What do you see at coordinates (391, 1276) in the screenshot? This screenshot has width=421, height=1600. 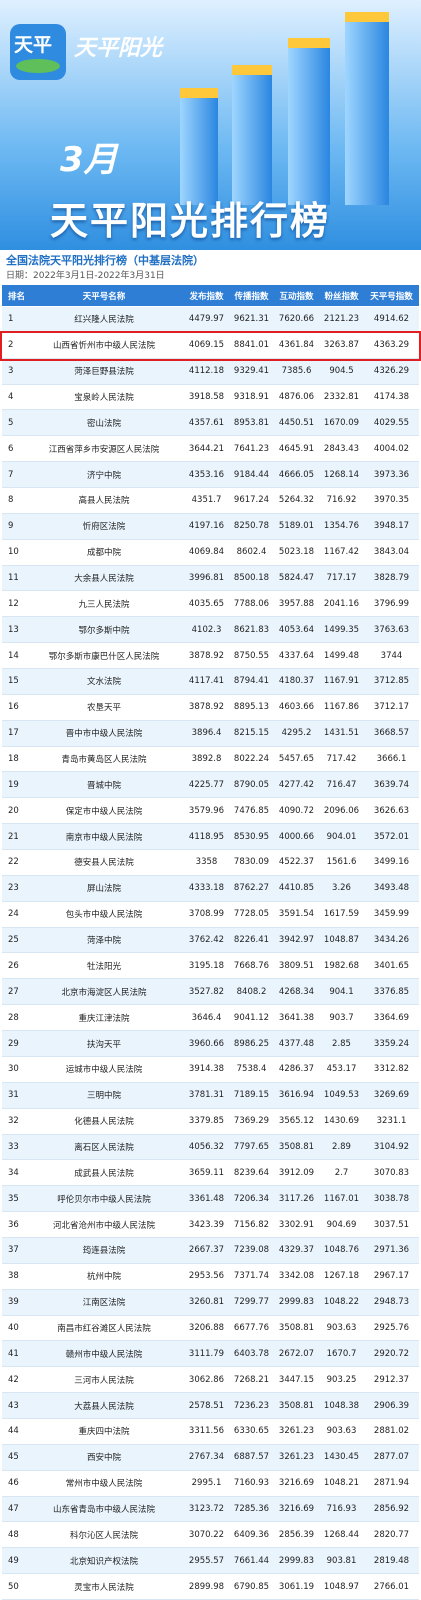 I see `cell: 2967.17` at bounding box center [391, 1276].